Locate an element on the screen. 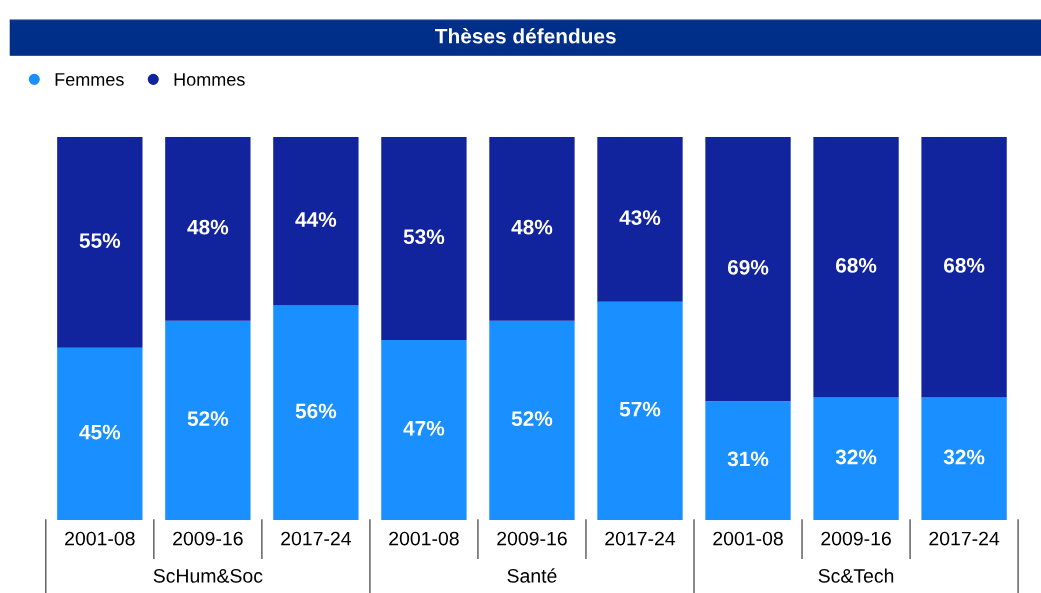  legend-label: Femmes is located at coordinates (89, 79).